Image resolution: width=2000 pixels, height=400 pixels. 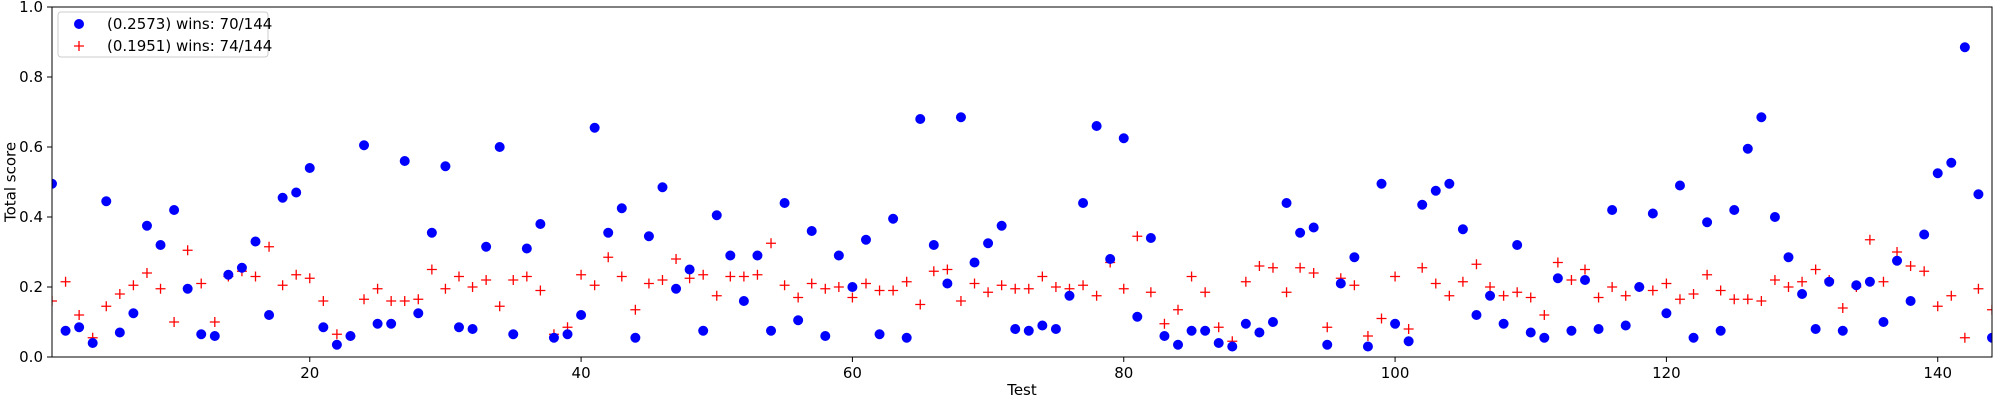 What do you see at coordinates (31, 287) in the screenshot?
I see `y-tick-label: 0.2` at bounding box center [31, 287].